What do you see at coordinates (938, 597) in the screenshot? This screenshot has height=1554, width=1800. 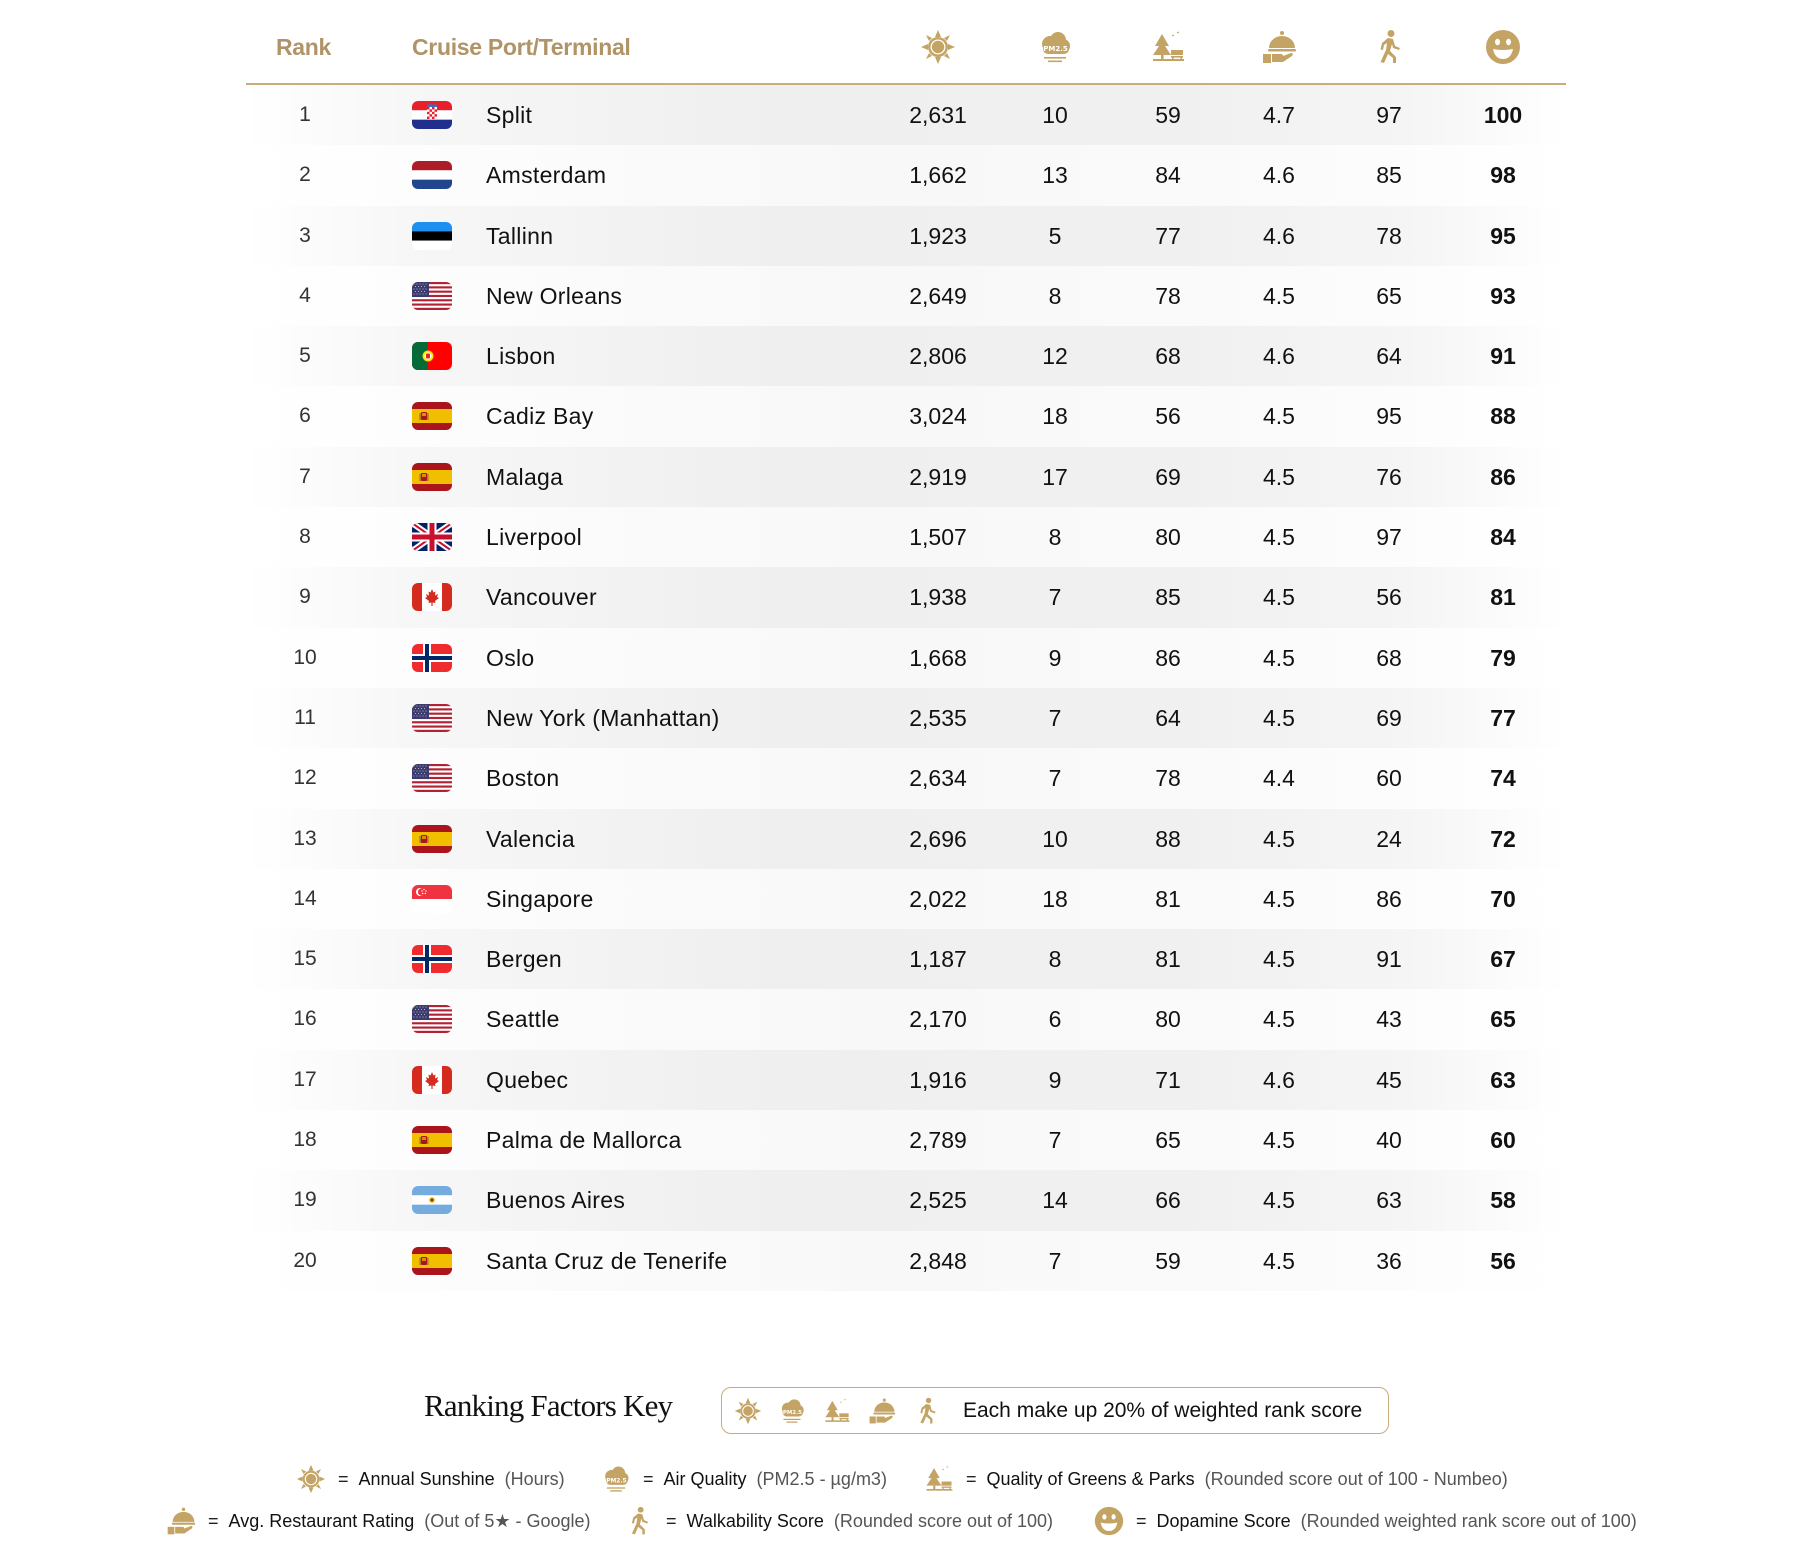 I see `sunshine-cell: 1,938` at bounding box center [938, 597].